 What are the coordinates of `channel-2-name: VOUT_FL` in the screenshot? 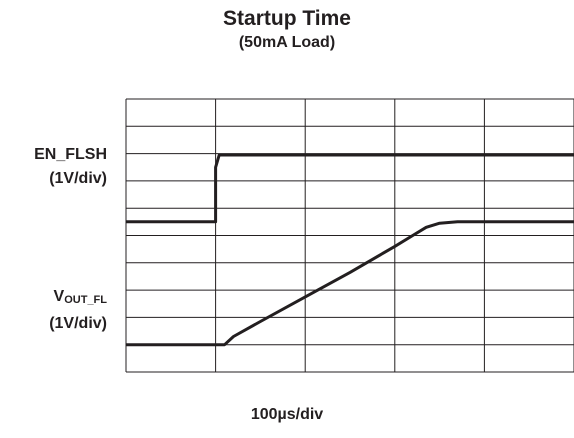 It's located at (80, 297).